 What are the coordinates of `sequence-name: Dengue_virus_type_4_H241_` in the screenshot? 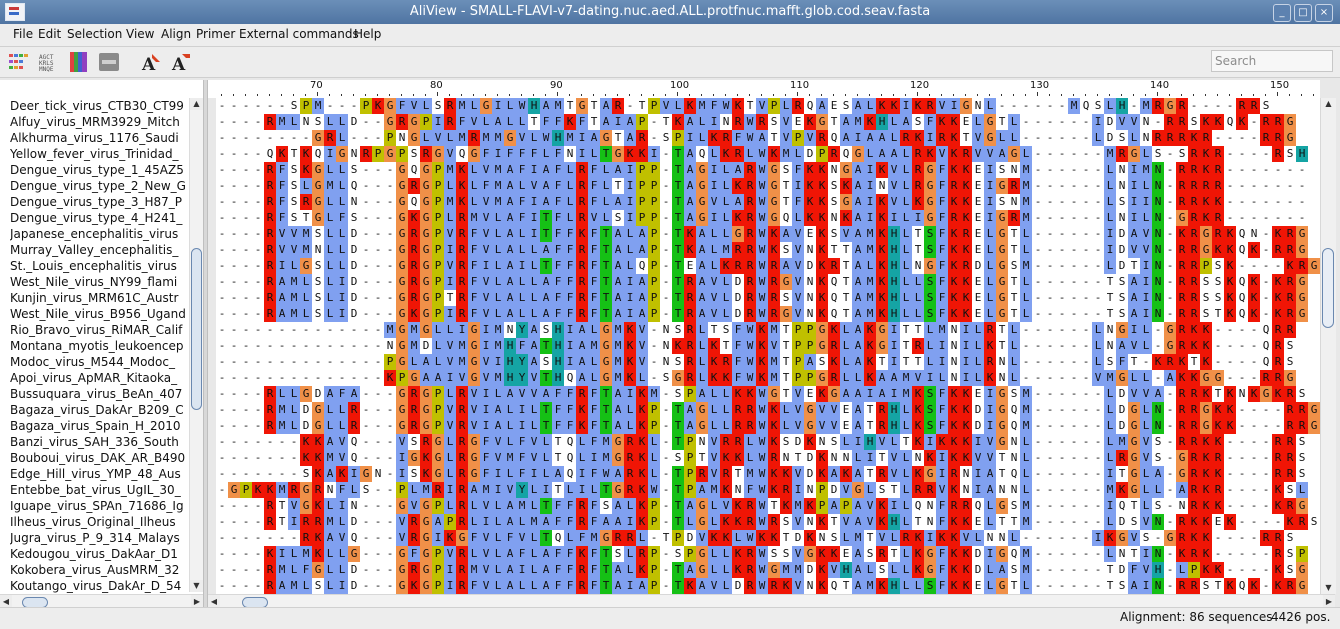 It's located at (96, 218).